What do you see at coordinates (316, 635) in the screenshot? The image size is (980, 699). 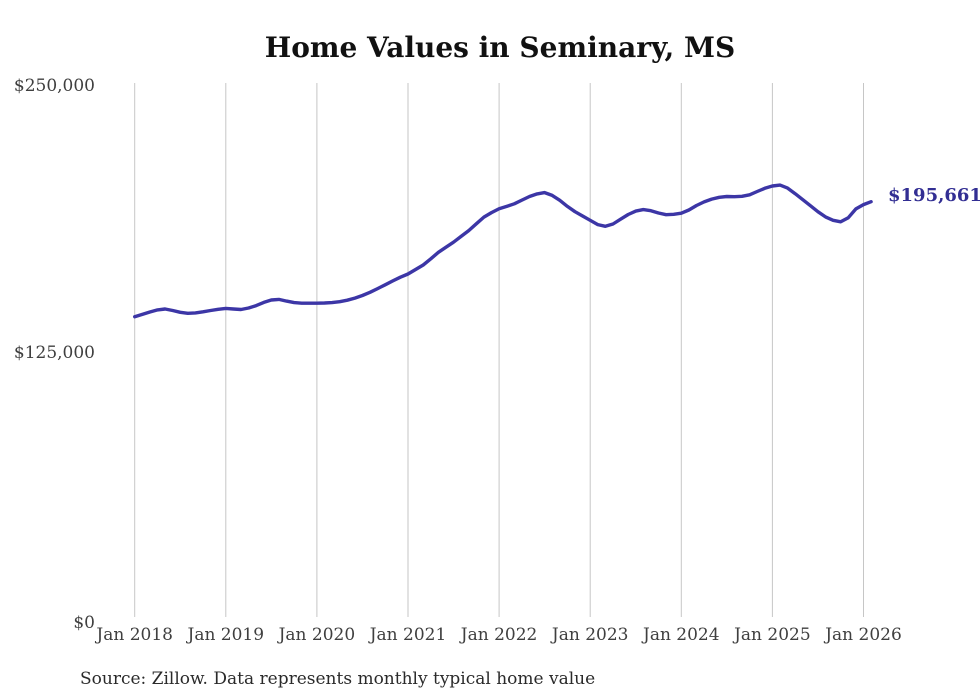 I see `x-tick-jan-2020: Jan 2020` at bounding box center [316, 635].